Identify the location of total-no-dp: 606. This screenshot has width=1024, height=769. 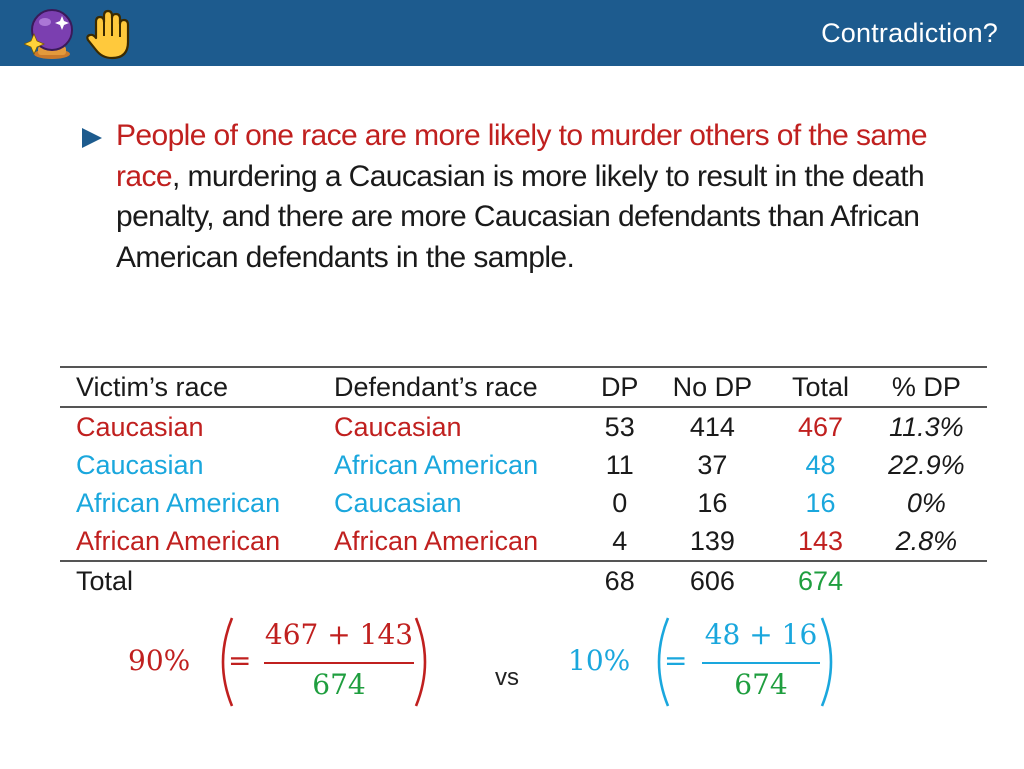
(712, 580).